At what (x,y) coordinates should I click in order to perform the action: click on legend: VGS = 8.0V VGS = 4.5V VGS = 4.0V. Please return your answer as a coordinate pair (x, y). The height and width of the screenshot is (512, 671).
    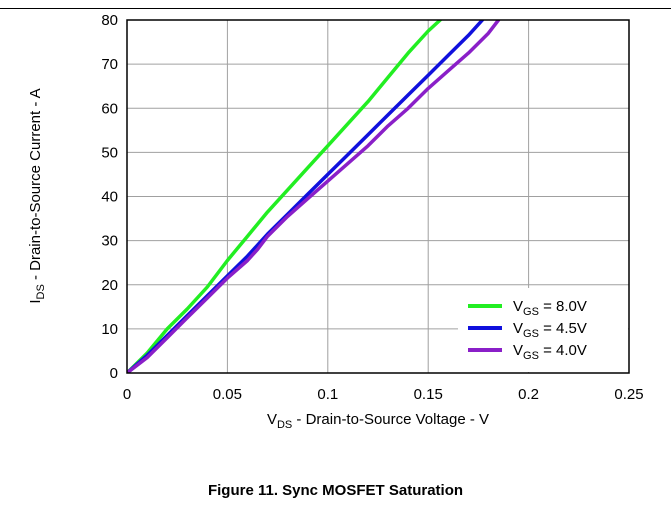
    Looking at the image, I should click on (543, 330).